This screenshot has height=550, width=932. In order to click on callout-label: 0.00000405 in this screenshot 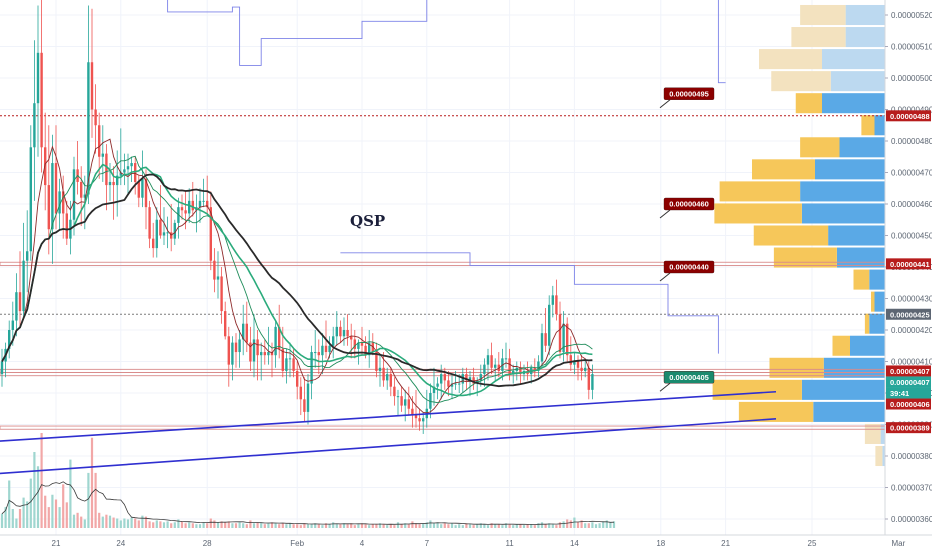, I will do `click(689, 377)`.